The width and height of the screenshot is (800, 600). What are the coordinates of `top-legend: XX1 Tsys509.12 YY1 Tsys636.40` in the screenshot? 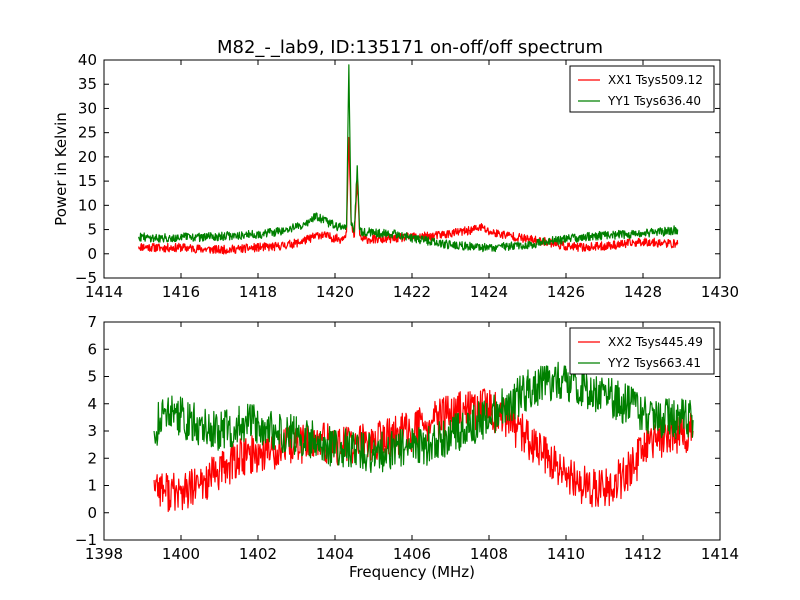 It's located at (642, 89).